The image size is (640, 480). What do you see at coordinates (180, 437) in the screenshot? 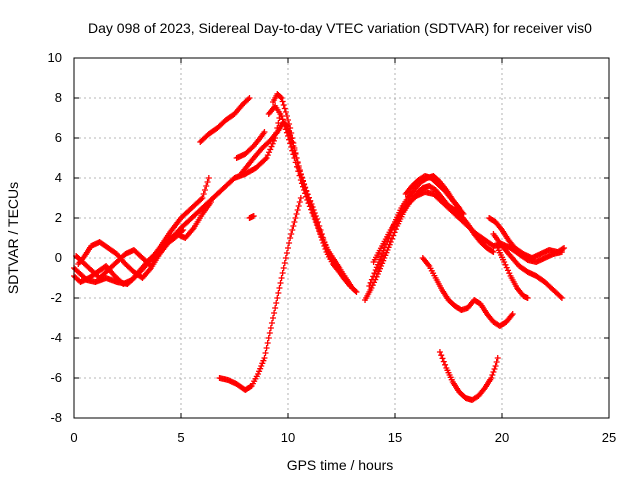
I see `x-tick-label: 5` at bounding box center [180, 437].